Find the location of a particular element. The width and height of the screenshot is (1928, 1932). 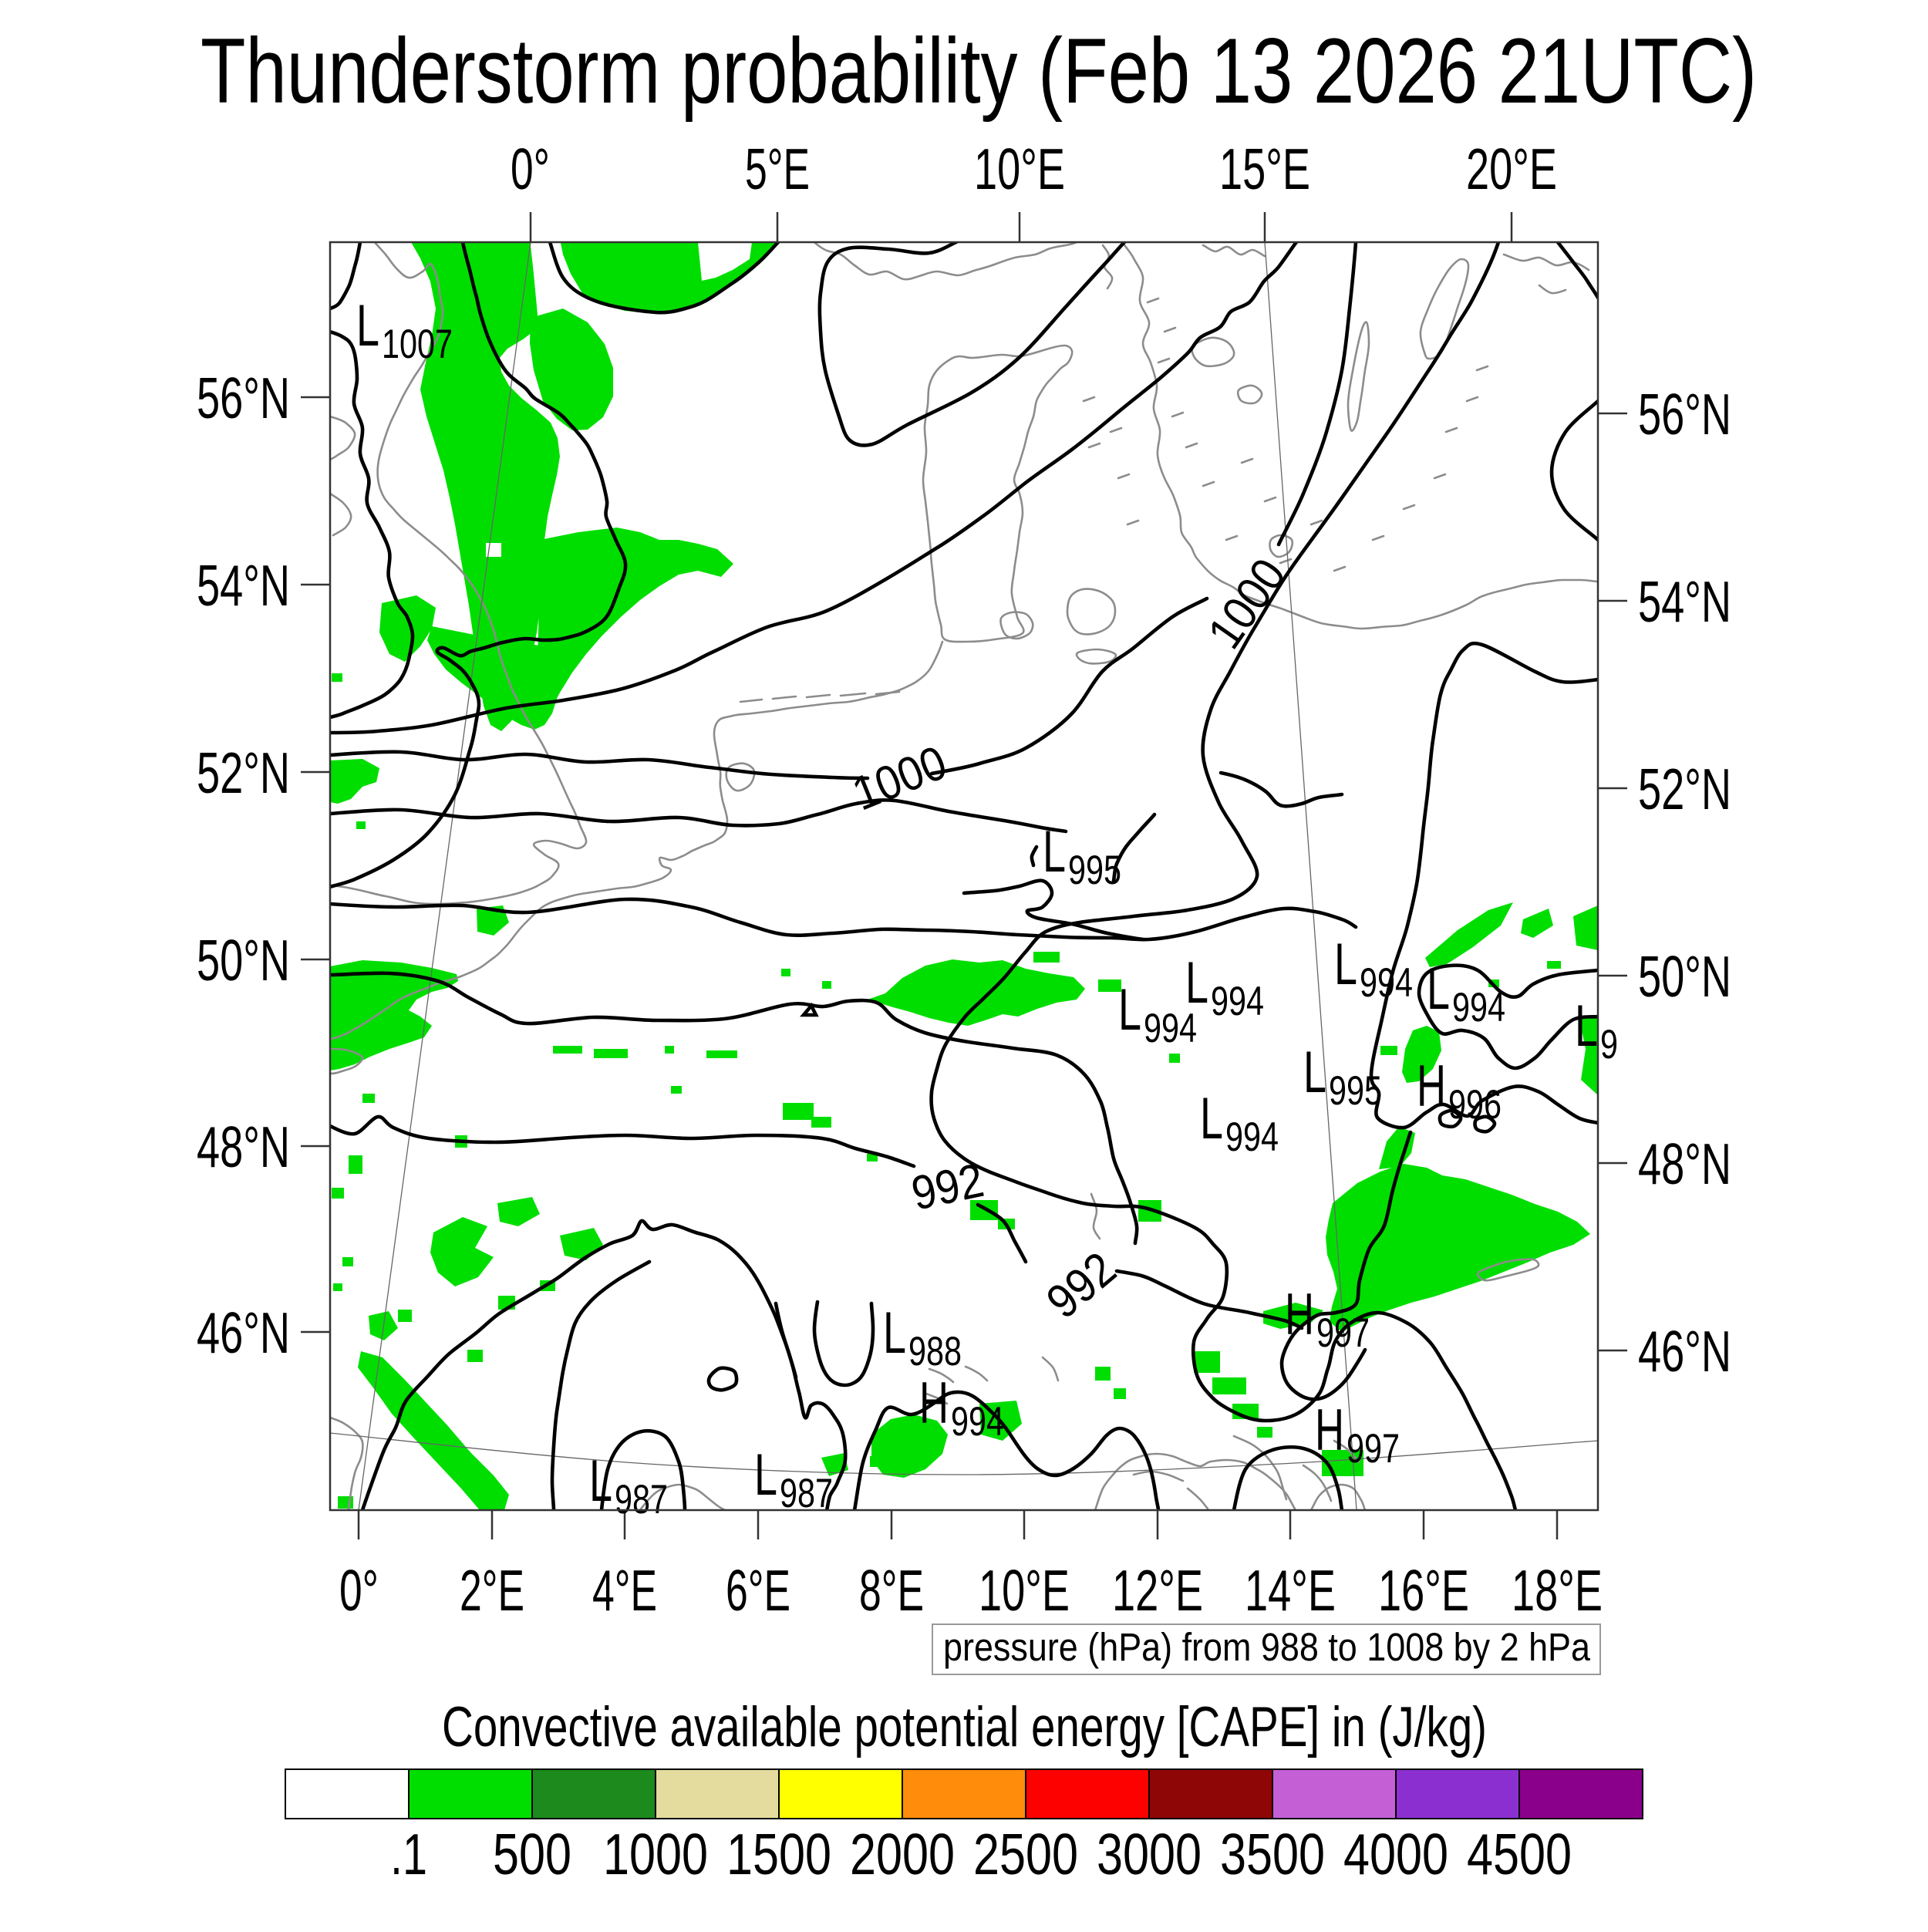

svg-text: 12°E is located at coordinates (1157, 1590).